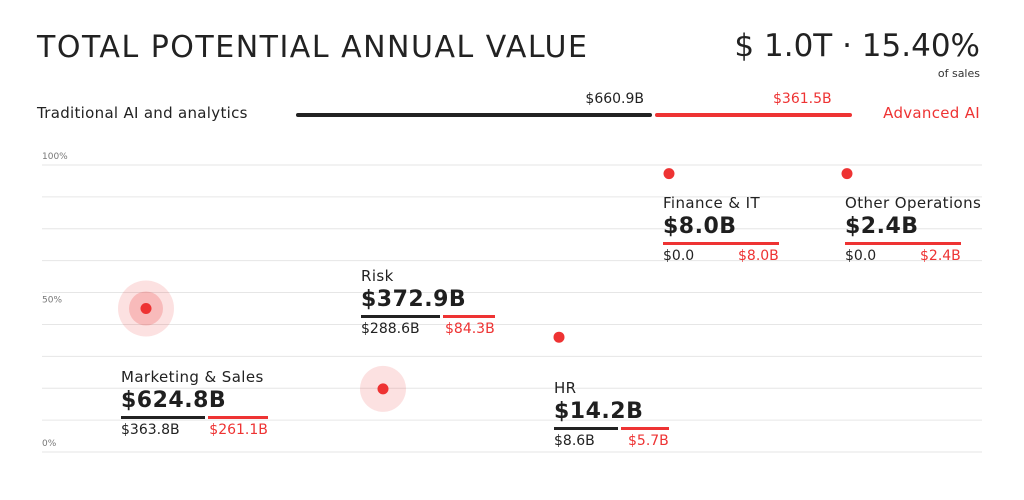 Image resolution: width=1024 pixels, height=500 pixels. I want to click on category-name: HR, so click(565, 388).